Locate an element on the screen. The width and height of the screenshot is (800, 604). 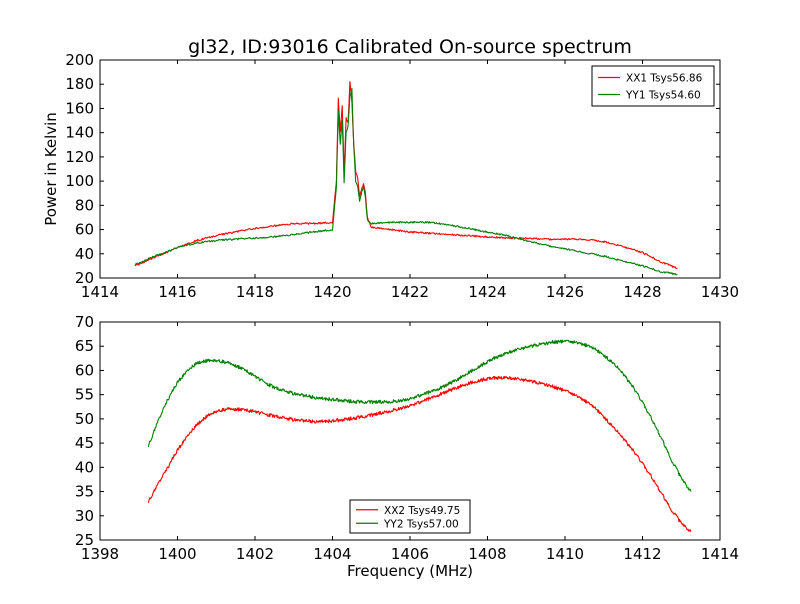
top-x-tick-label: 1426 is located at coordinates (565, 292).